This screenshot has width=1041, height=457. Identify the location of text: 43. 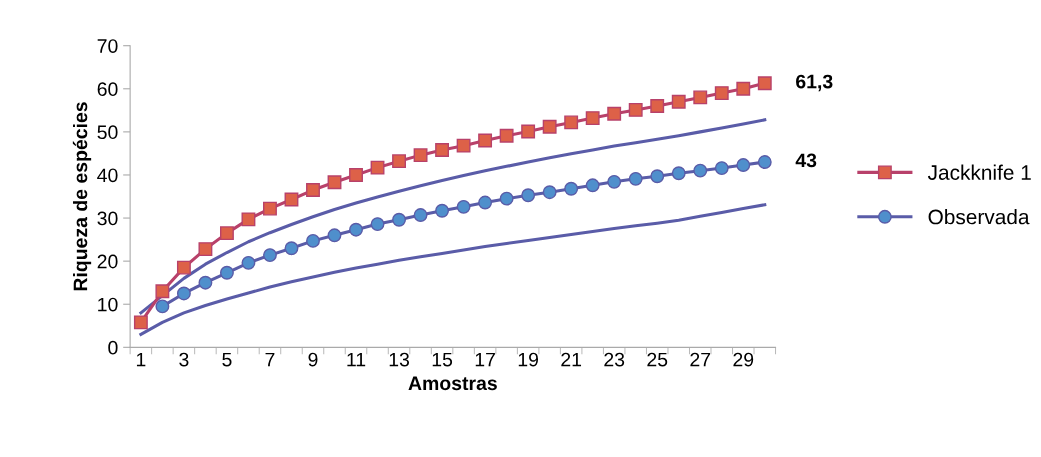
(806, 160).